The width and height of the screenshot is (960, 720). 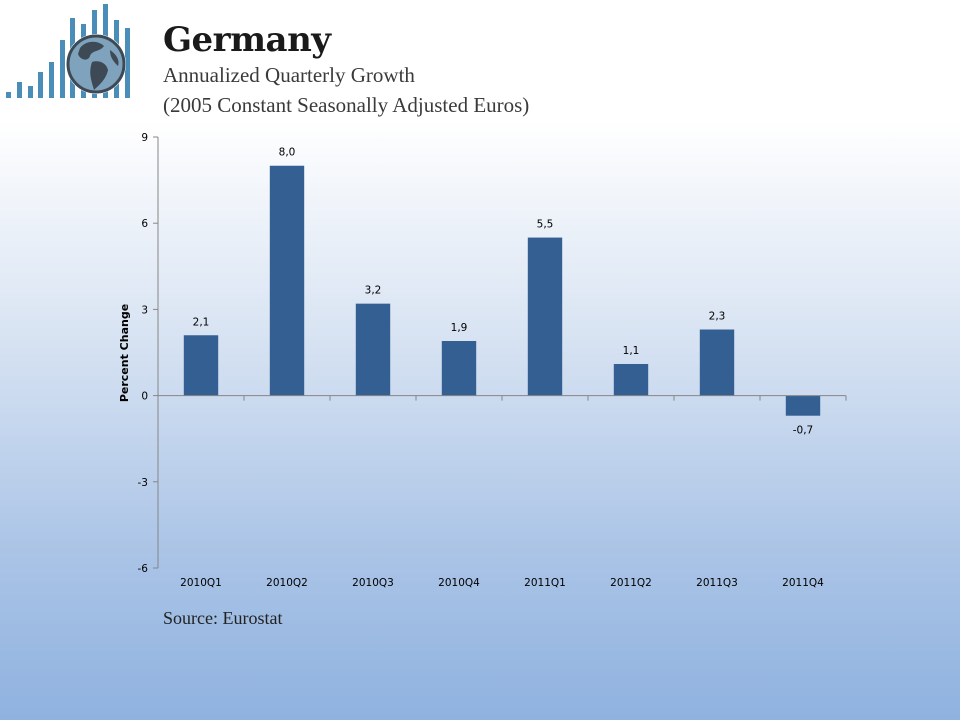 I want to click on bar-2011Q3, so click(x=717, y=362).